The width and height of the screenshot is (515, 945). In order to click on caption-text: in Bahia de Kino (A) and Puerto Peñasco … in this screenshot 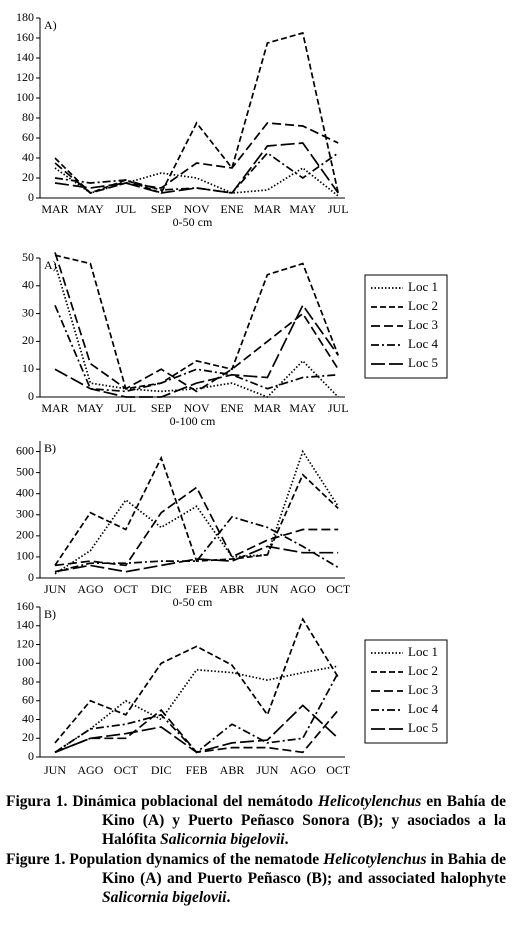, I will do `click(304, 869)`.